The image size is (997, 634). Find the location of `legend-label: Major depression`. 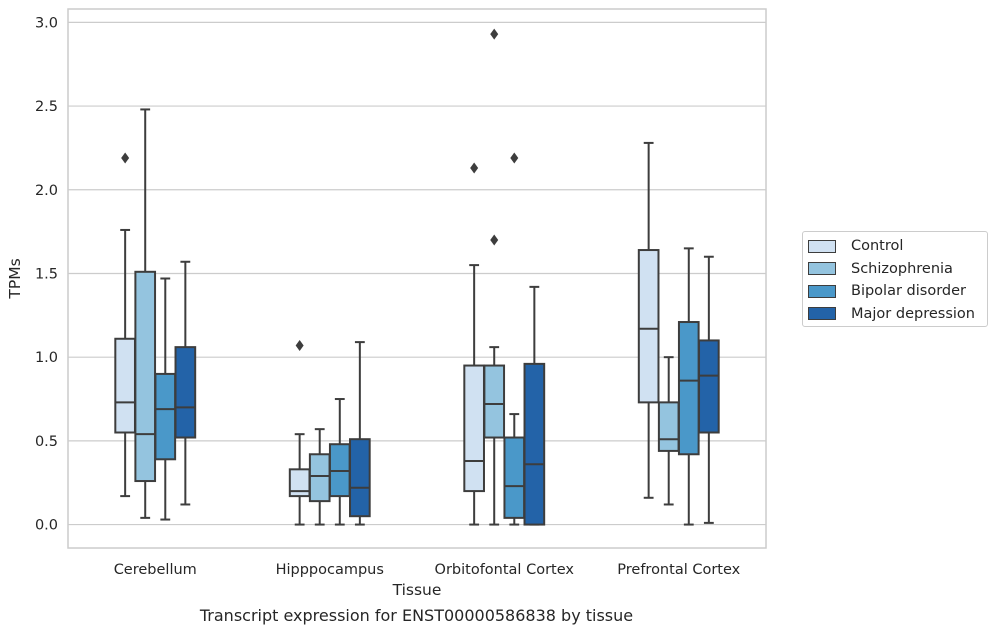

legend-label: Major depression is located at coordinates (913, 313).